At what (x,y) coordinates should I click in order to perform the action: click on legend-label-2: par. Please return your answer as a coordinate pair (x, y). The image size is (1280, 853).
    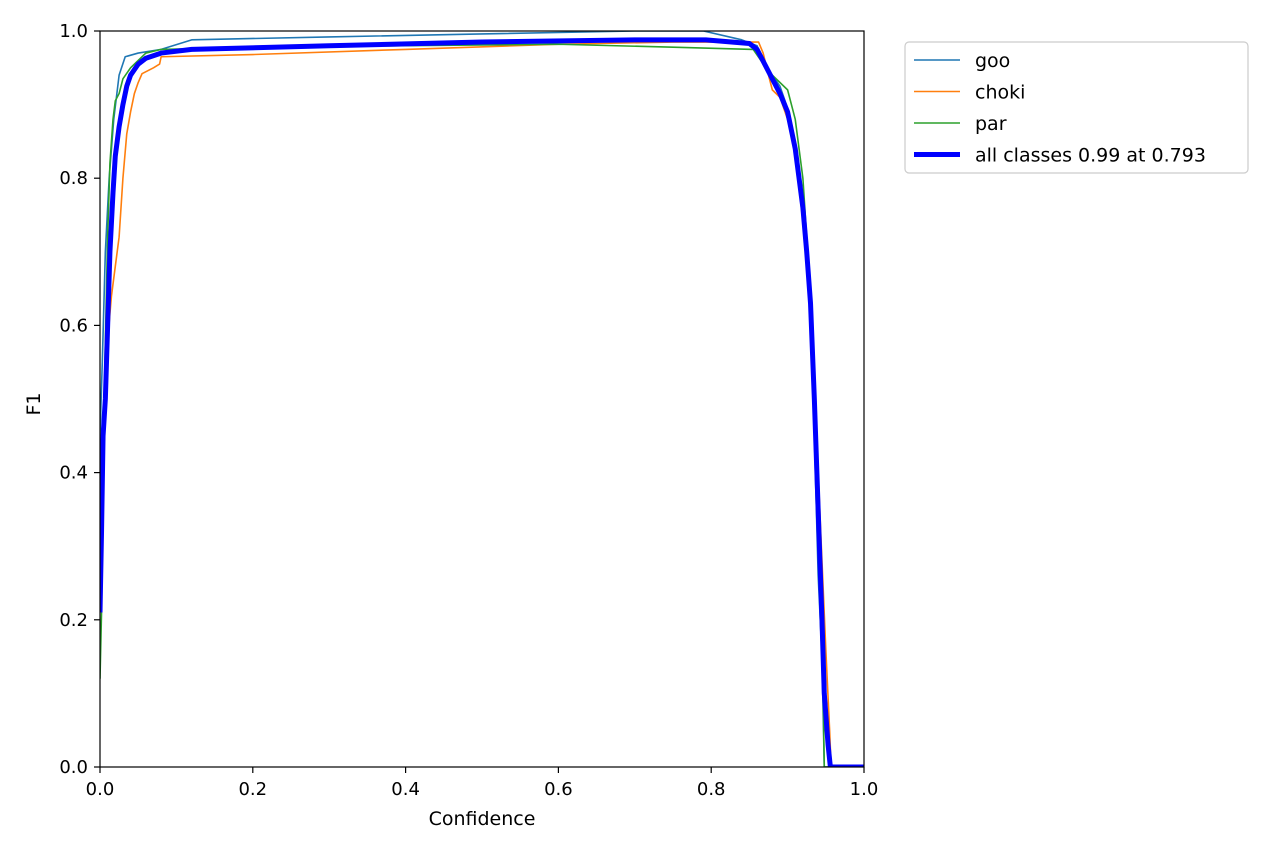
    Looking at the image, I should click on (991, 124).